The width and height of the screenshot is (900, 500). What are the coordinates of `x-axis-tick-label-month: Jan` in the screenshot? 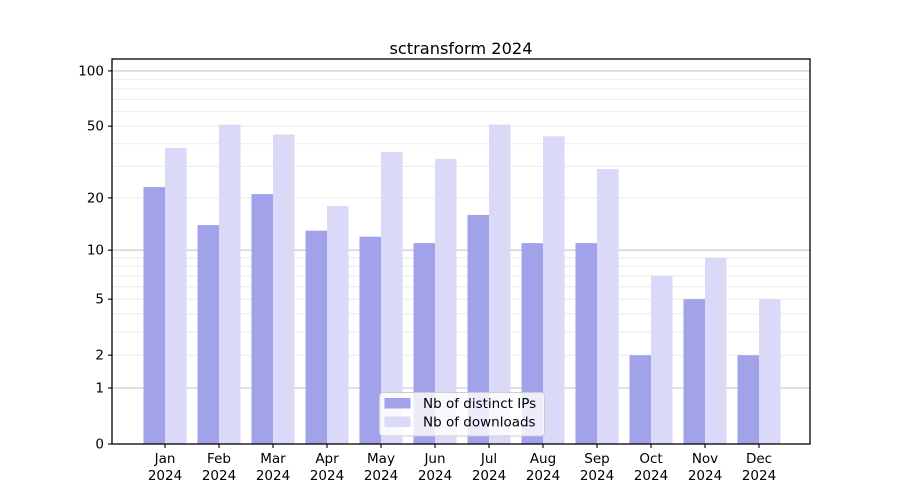 It's located at (165, 459).